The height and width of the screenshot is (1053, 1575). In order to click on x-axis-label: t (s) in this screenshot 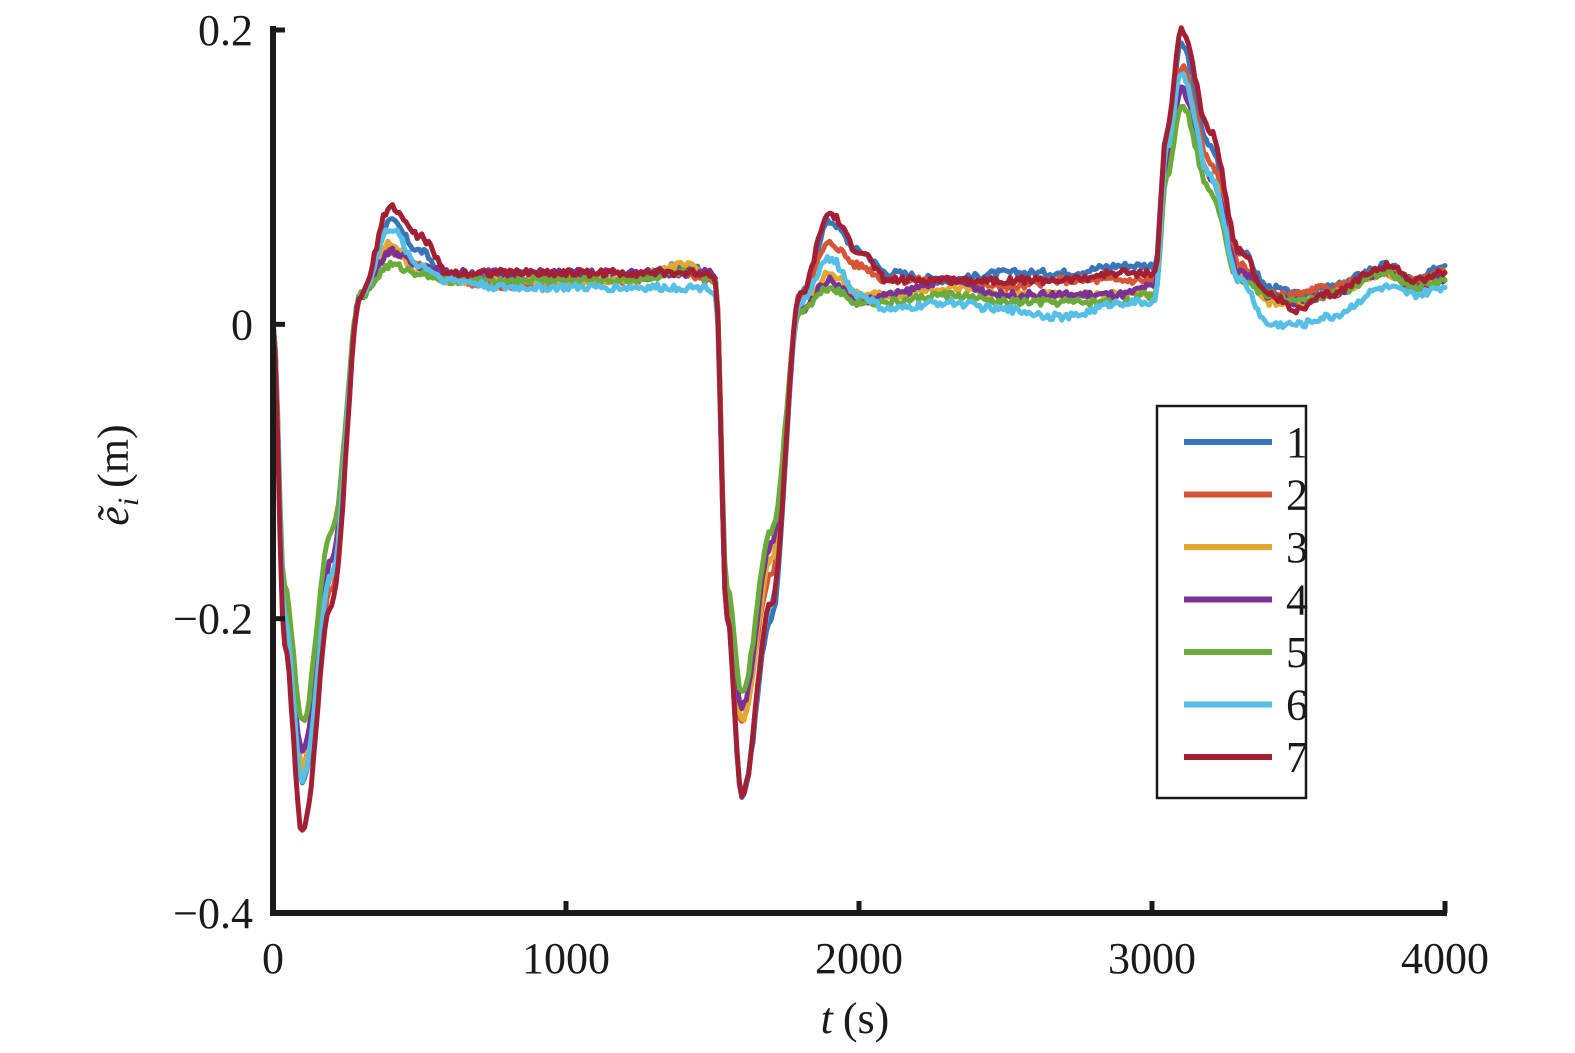, I will do `click(855, 1018)`.